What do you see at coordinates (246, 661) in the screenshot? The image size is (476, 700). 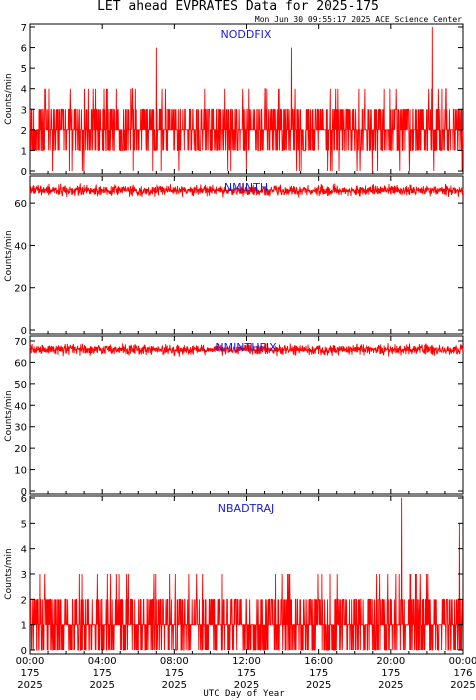 I see `x-tick-label: 12:00` at bounding box center [246, 661].